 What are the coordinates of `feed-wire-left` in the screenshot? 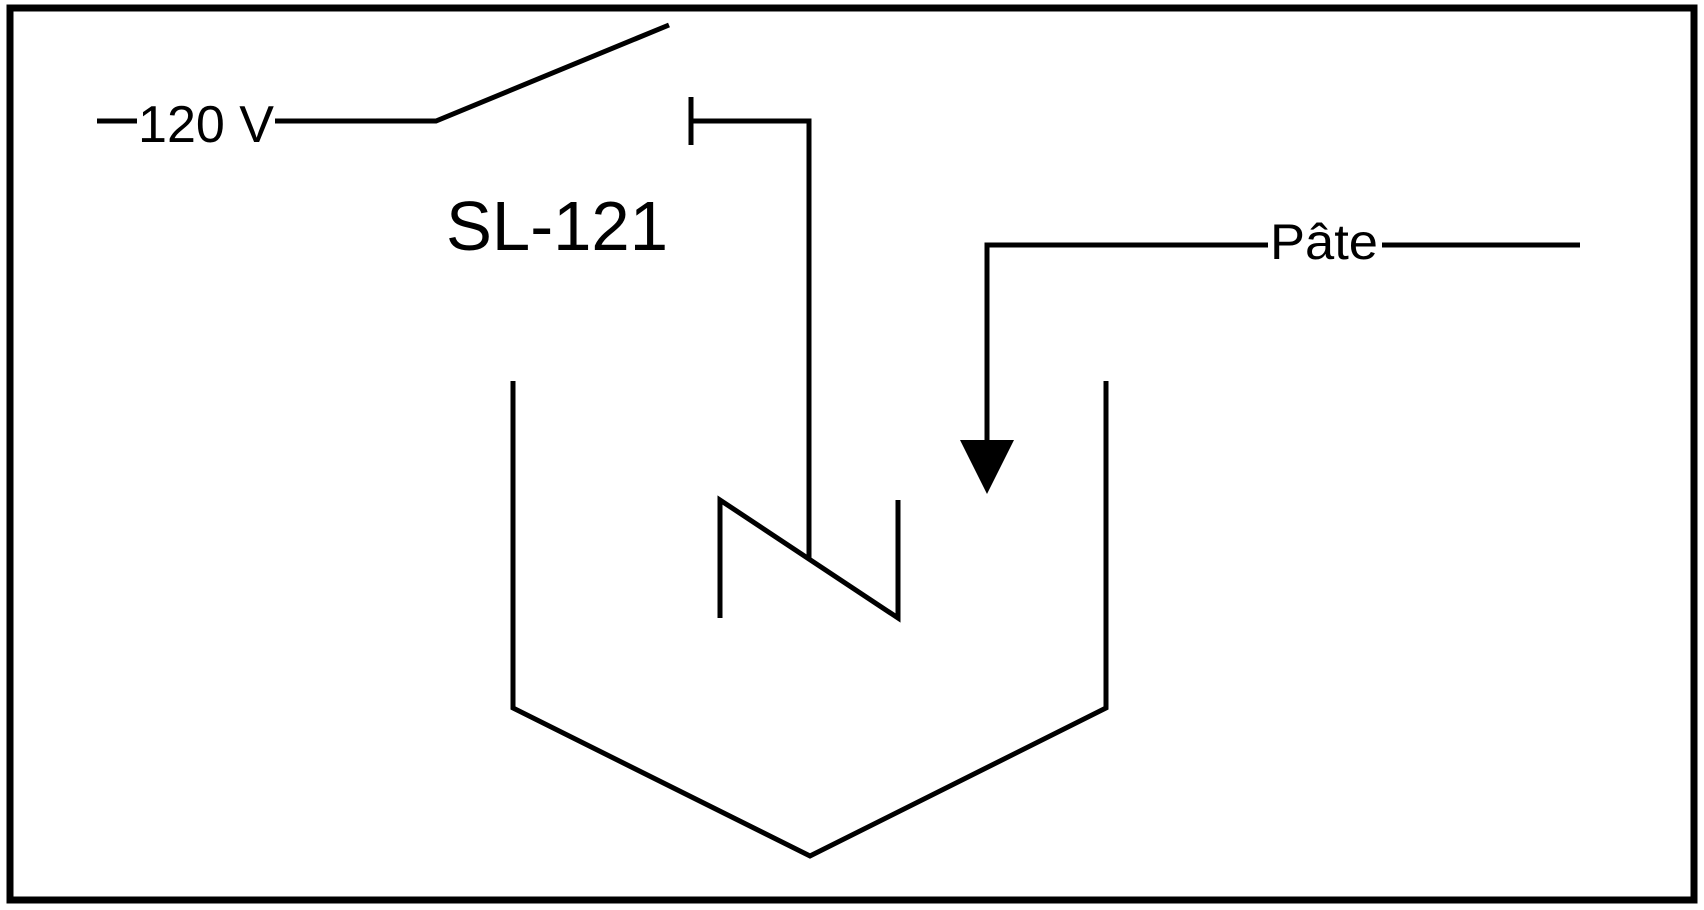 It's located at (1126, 347).